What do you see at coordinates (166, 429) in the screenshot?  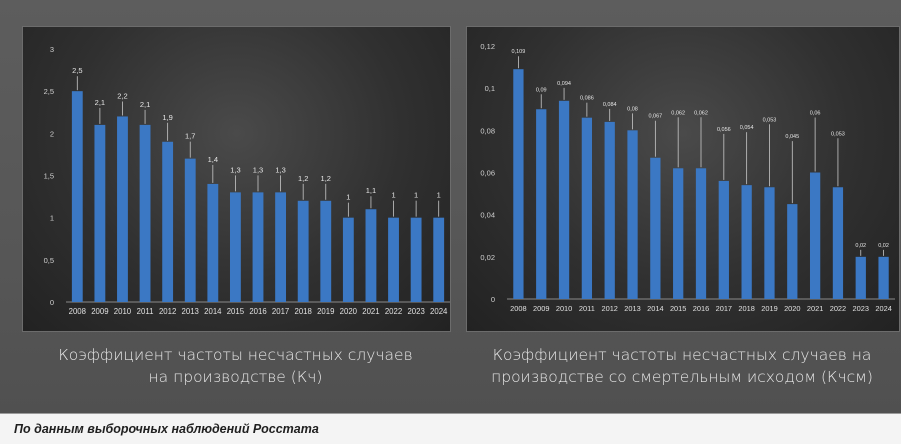 I see `source-note: По данным выборочных наблюдений Росстата` at bounding box center [166, 429].